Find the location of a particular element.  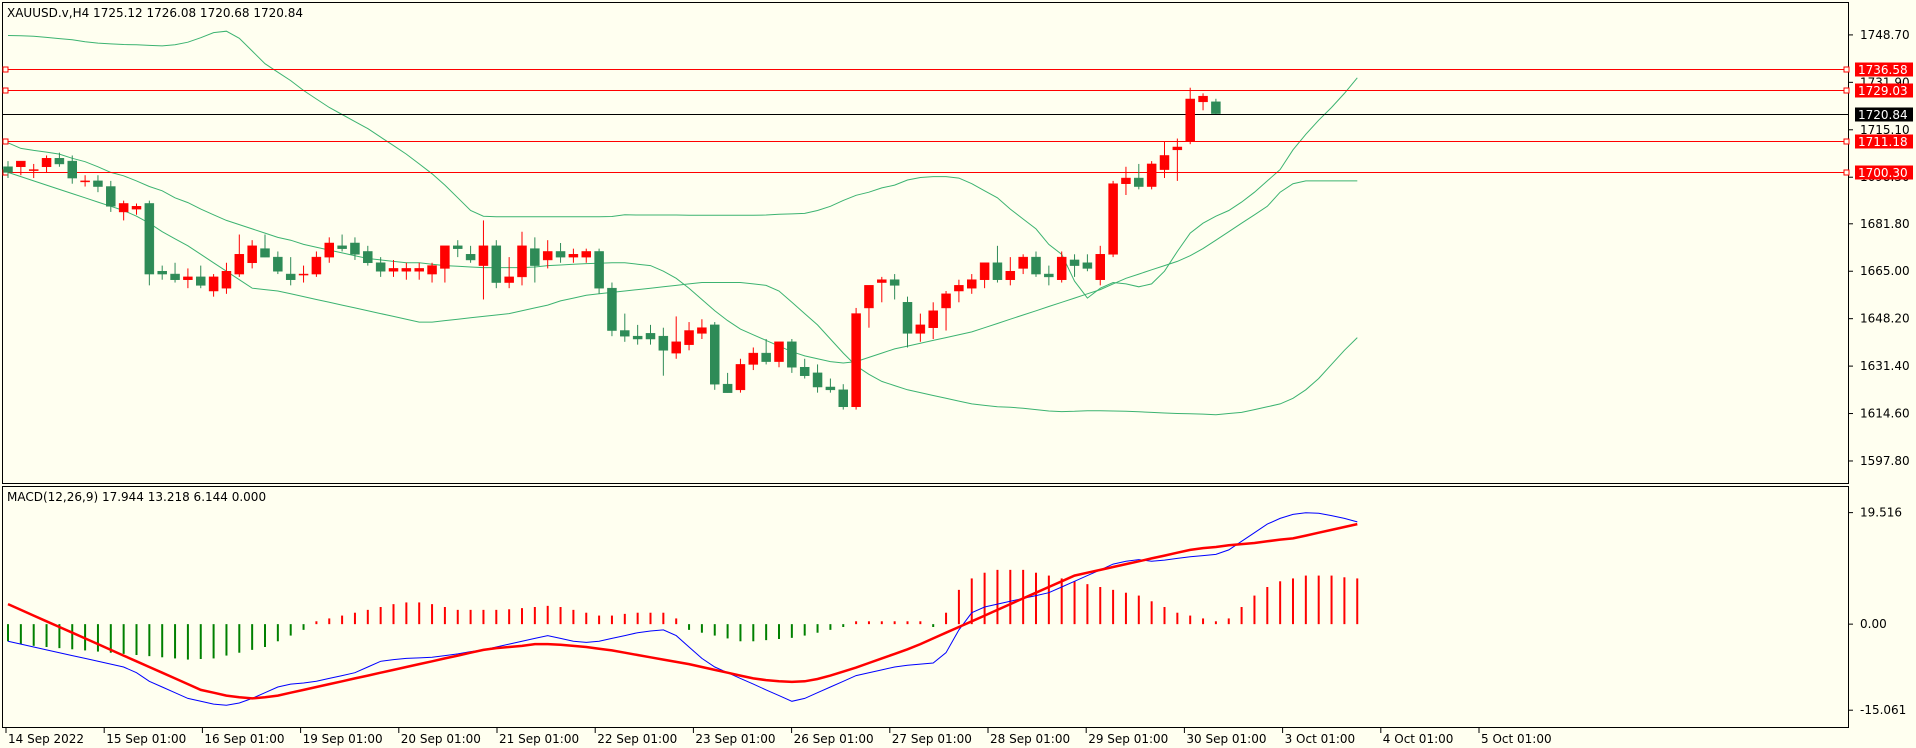

time-tick-label: 5 Oct 01:00 is located at coordinates (1516, 739).